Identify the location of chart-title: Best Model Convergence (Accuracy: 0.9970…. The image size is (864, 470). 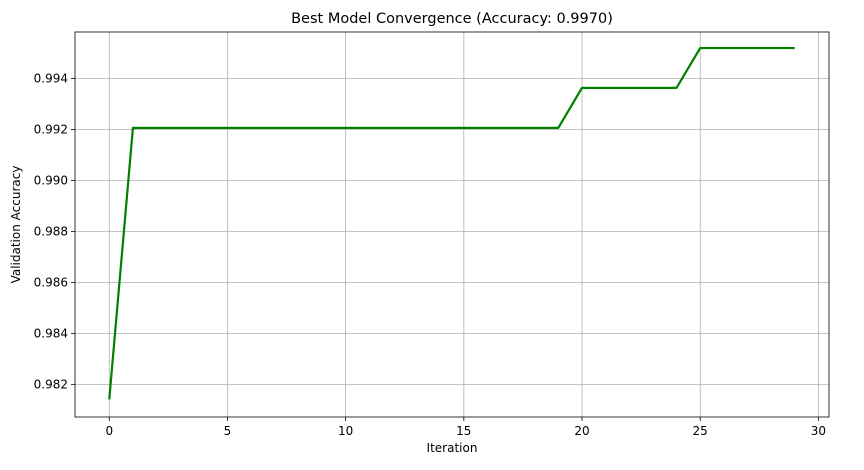
(452, 19).